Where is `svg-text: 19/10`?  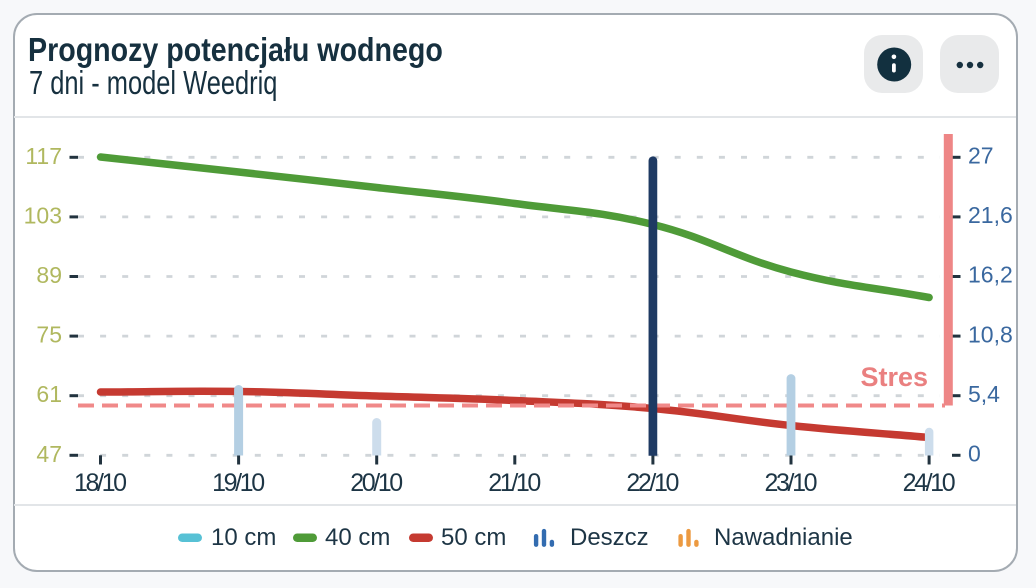 svg-text: 19/10 is located at coordinates (238, 483).